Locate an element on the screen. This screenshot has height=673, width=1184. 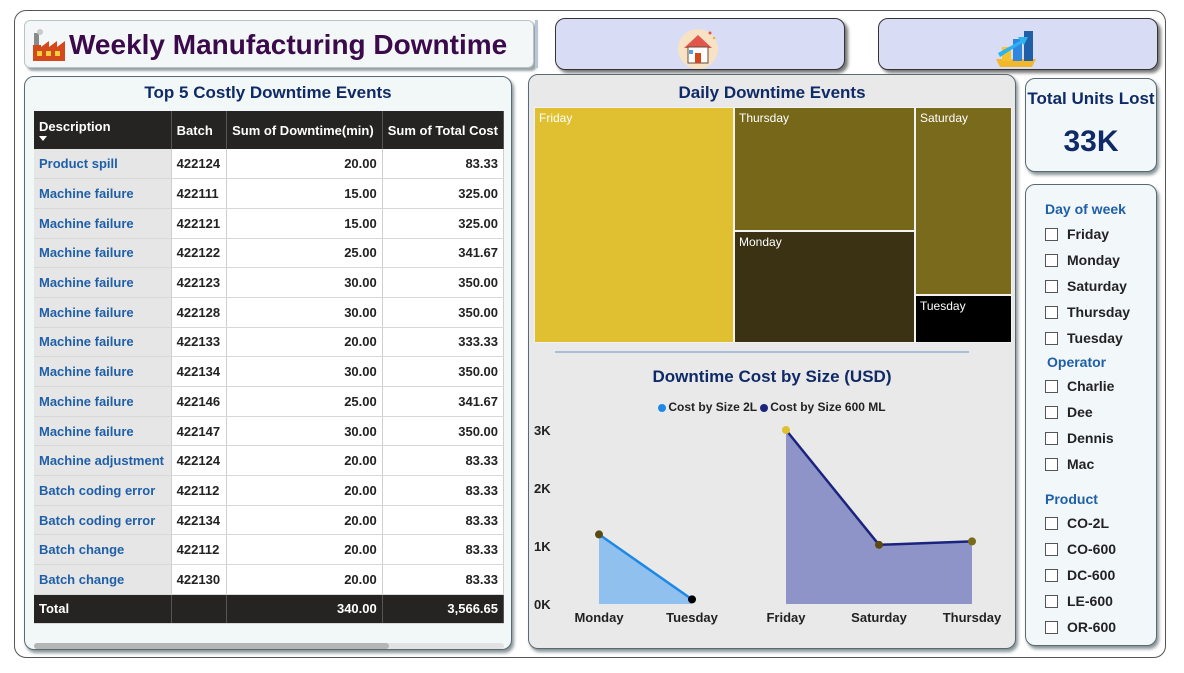
table-row: Machine failure 422123 30.00 350.00 is located at coordinates (269, 282).